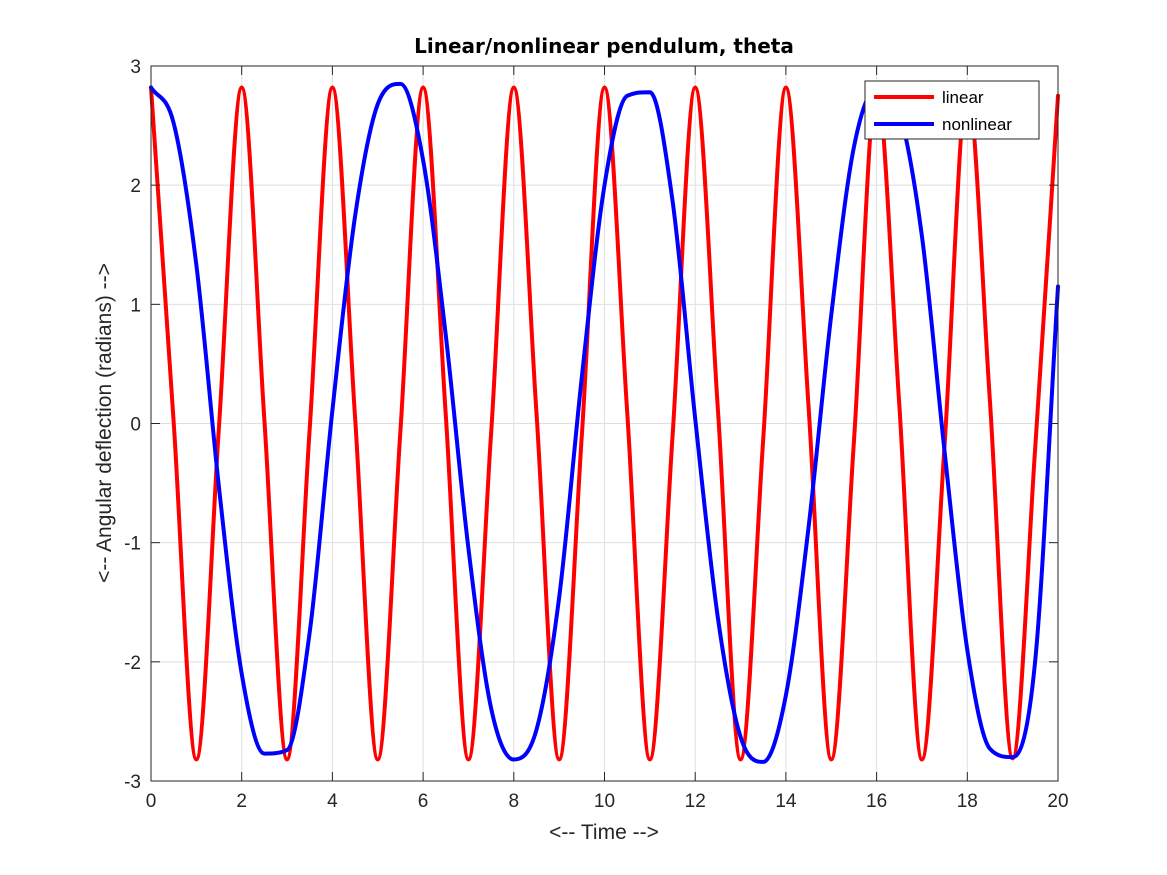 The width and height of the screenshot is (1167, 875). Describe the element at coordinates (514, 801) in the screenshot. I see `x-tick-label: 8` at that location.